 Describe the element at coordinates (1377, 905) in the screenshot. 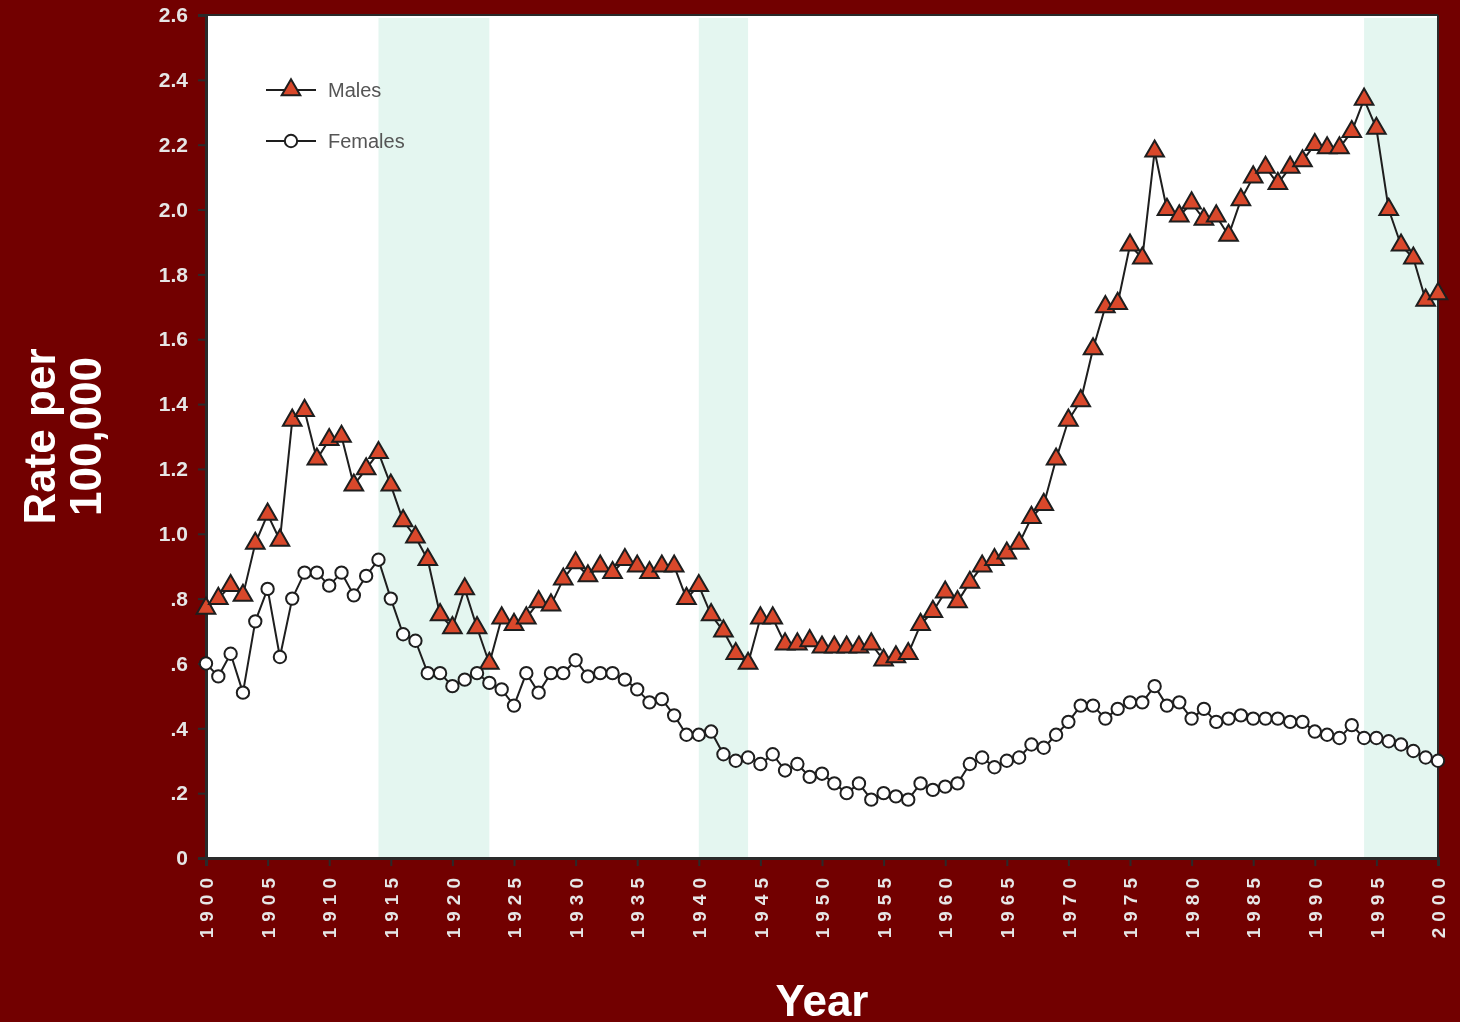

I see `x-tick-label: 1995` at that location.